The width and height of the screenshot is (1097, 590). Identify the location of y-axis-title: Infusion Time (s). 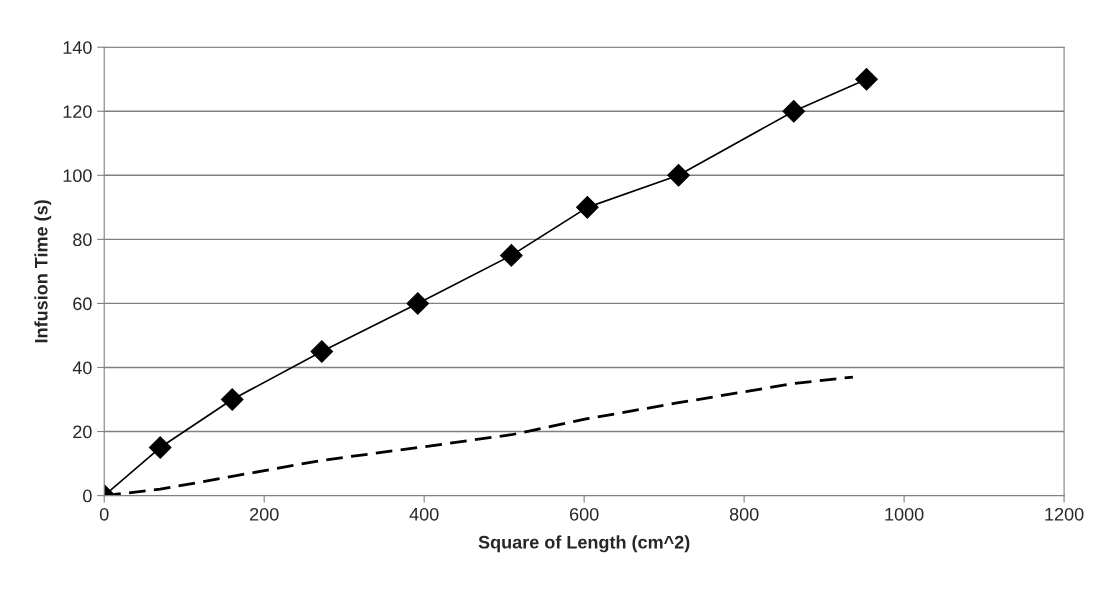
(43, 271).